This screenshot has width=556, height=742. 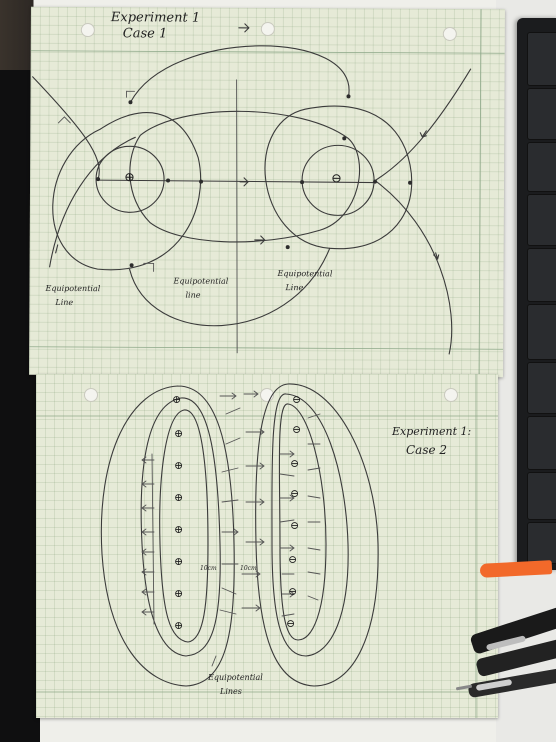 What do you see at coordinates (155, 18) in the screenshot?
I see `title-experiment: Experiment 1` at bounding box center [155, 18].